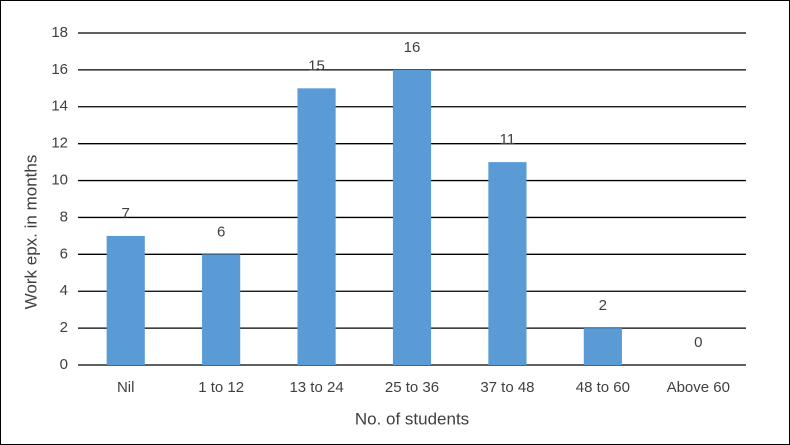 Image resolution: width=790 pixels, height=445 pixels. I want to click on x-tick-label: 48 to 60, so click(603, 387).